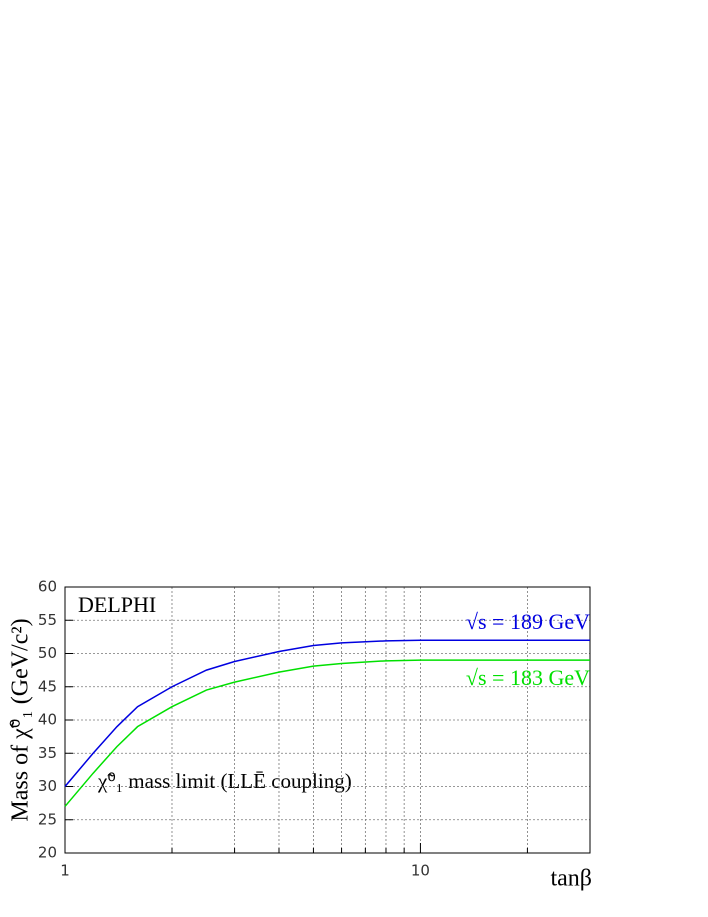 Image resolution: width=708 pixels, height=917 pixels. What do you see at coordinates (571, 879) in the screenshot?
I see `x-axis-label: tanβ` at bounding box center [571, 879].